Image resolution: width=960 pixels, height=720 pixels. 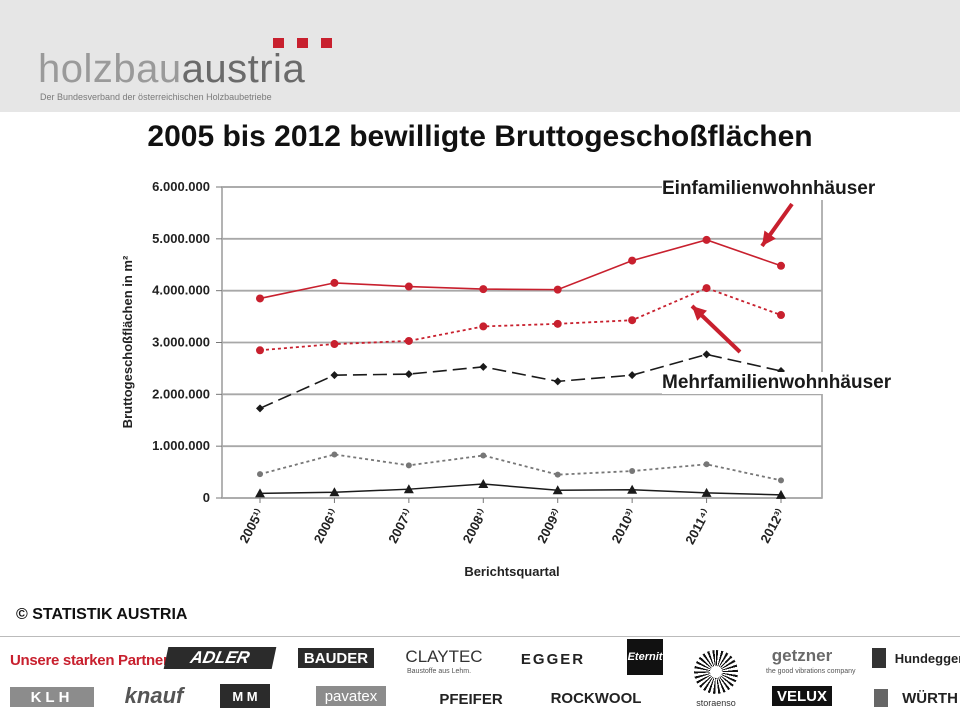 What do you see at coordinates (89, 660) in the screenshot?
I see `partners-label: Unsere starken Partner` at bounding box center [89, 660].